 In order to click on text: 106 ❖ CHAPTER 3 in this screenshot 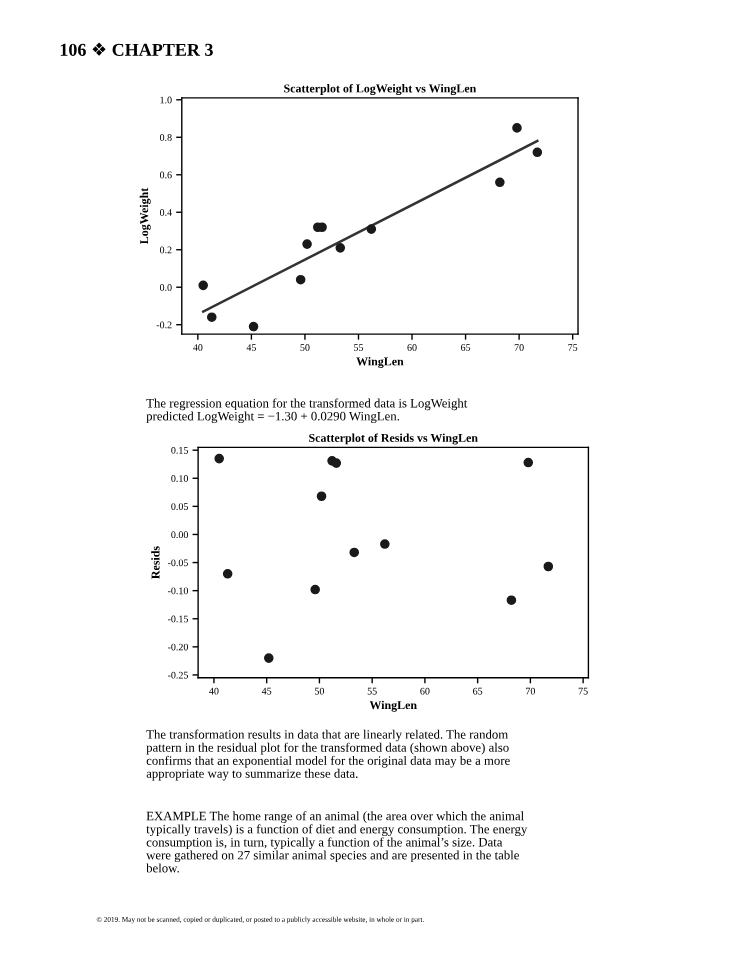, I will do `click(136, 49)`.